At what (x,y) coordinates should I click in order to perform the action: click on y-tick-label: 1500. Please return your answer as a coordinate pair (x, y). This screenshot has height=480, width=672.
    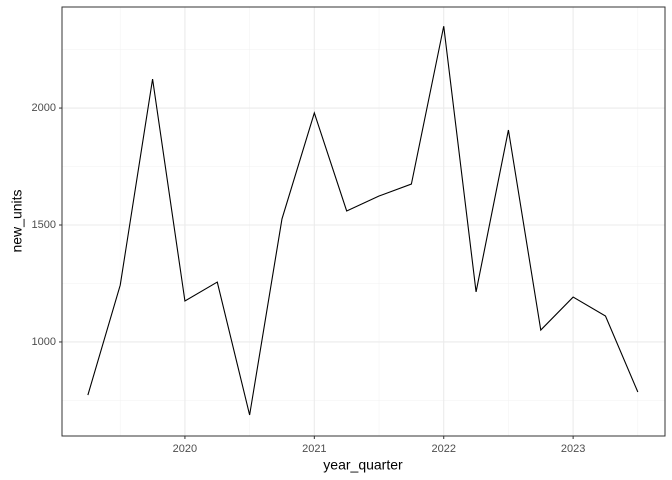
    Looking at the image, I should click on (44, 225).